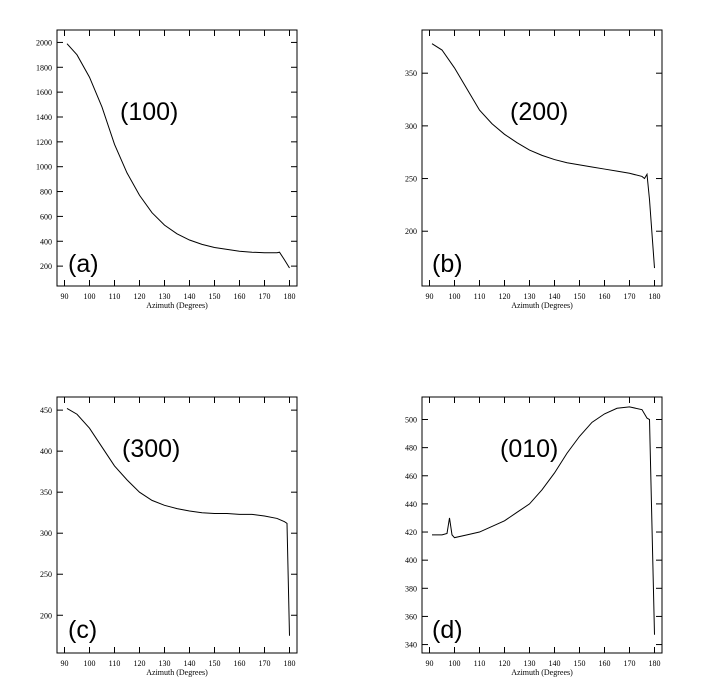 The image size is (704, 693). Describe the element at coordinates (44, 142) in the screenshot. I see `y-tick-label: 1200` at that location.